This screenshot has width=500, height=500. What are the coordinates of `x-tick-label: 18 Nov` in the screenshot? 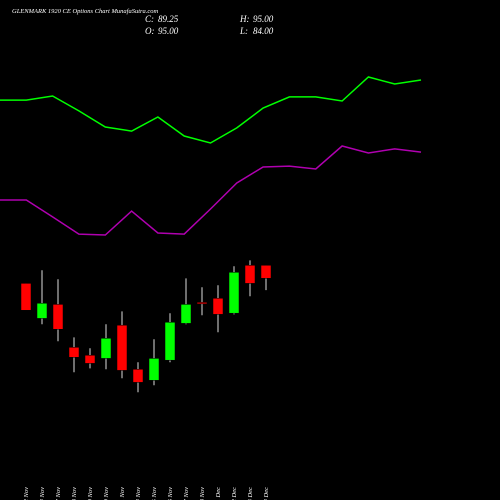 It's located at (74, 493).